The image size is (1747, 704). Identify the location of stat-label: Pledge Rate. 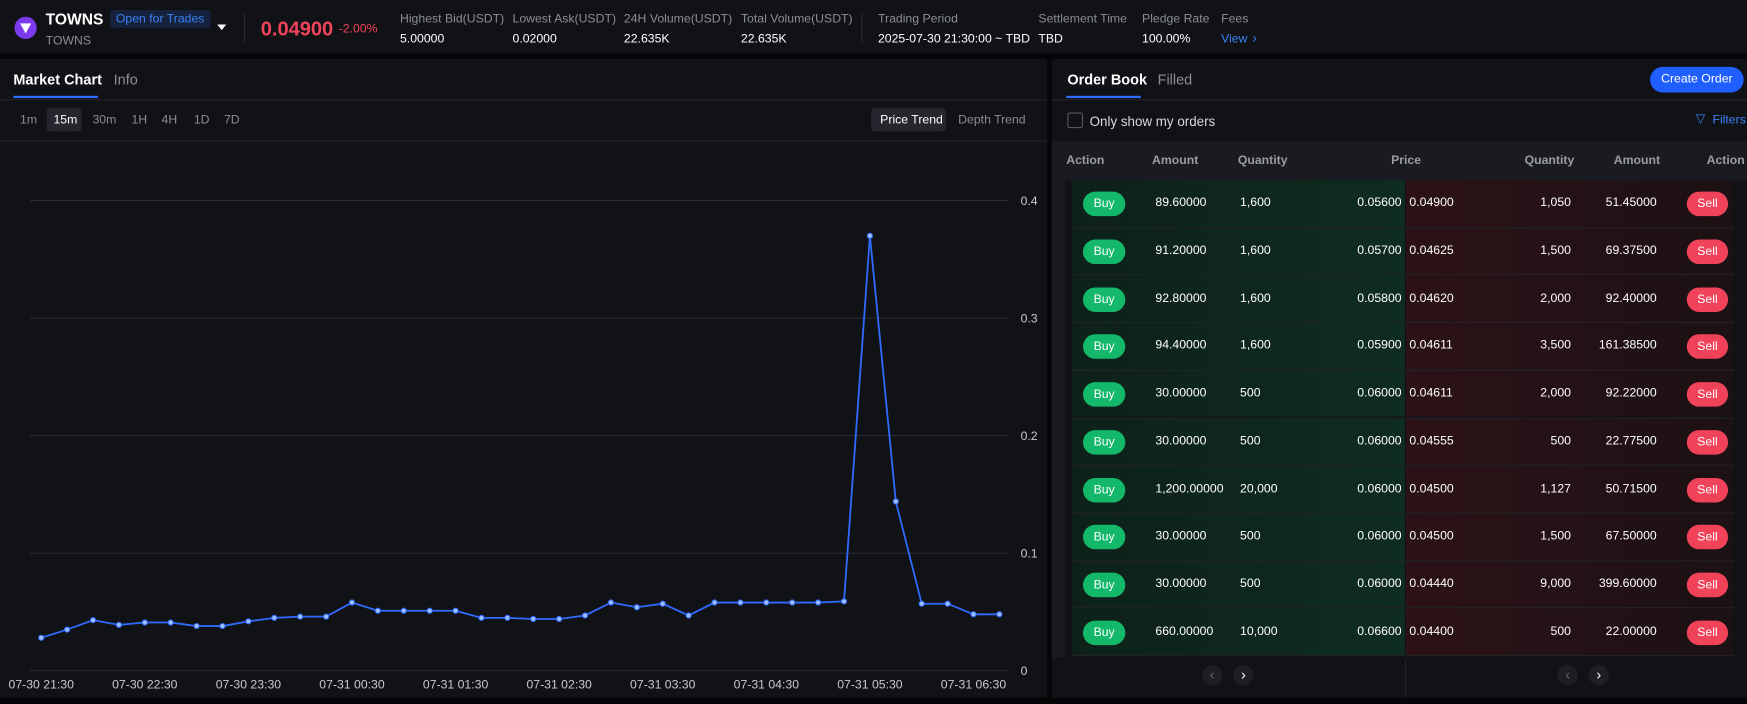
(1175, 18).